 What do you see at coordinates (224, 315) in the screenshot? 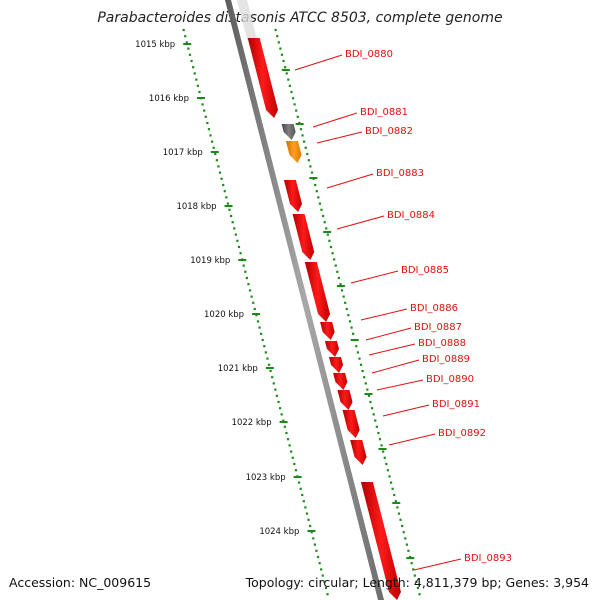
I see `scale-label: 1020 kbp` at bounding box center [224, 315].